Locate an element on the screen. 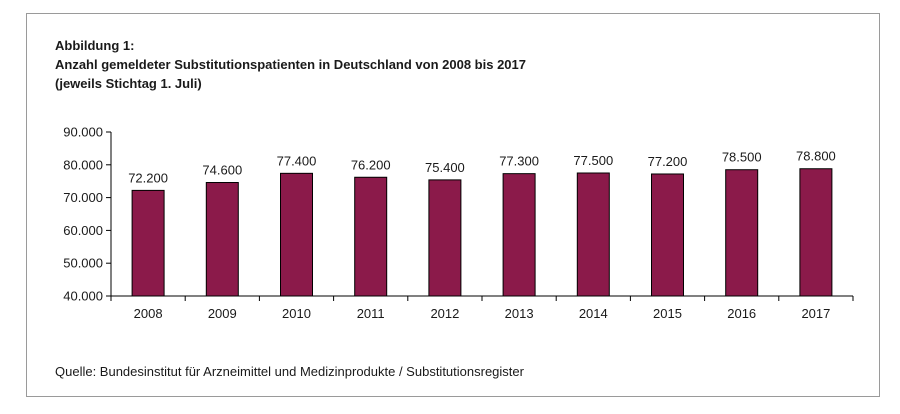  data-label: 74.600 is located at coordinates (222, 170).